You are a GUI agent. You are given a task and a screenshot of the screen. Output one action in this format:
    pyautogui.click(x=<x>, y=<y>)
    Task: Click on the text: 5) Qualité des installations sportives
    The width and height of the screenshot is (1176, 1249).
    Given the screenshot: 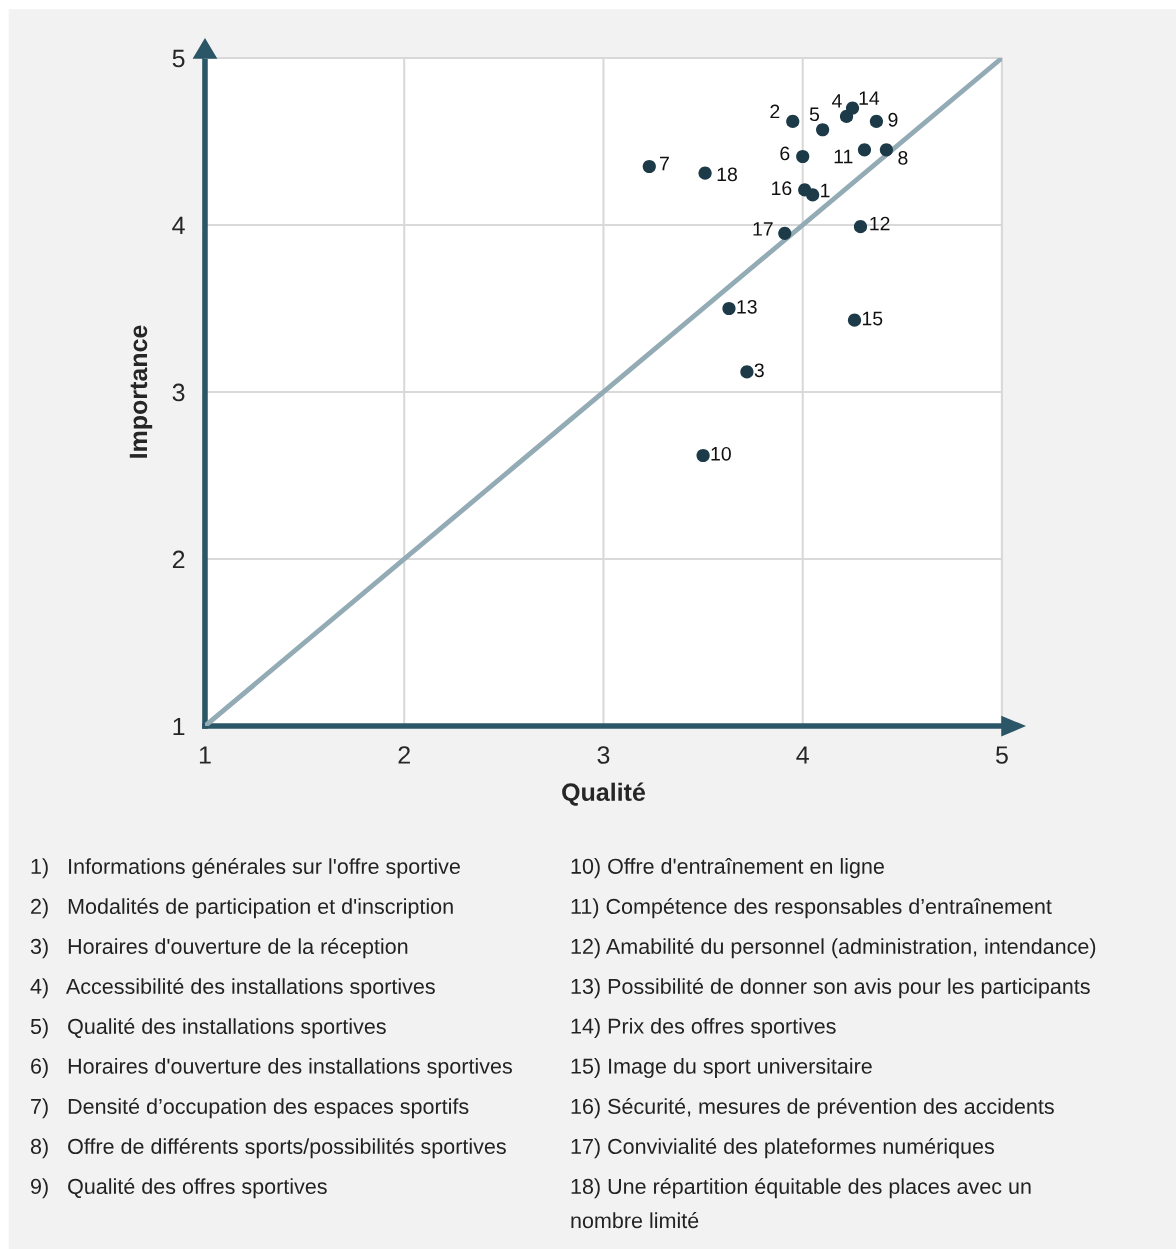 What is the action you would take?
    pyautogui.click(x=208, y=1028)
    